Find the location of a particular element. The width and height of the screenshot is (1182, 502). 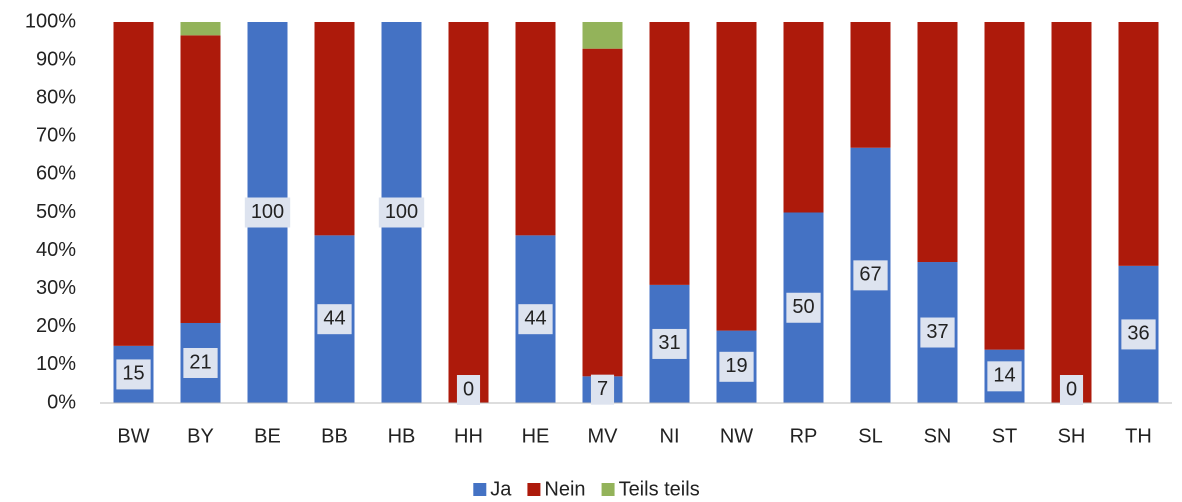

data-label: 50 is located at coordinates (803, 307).